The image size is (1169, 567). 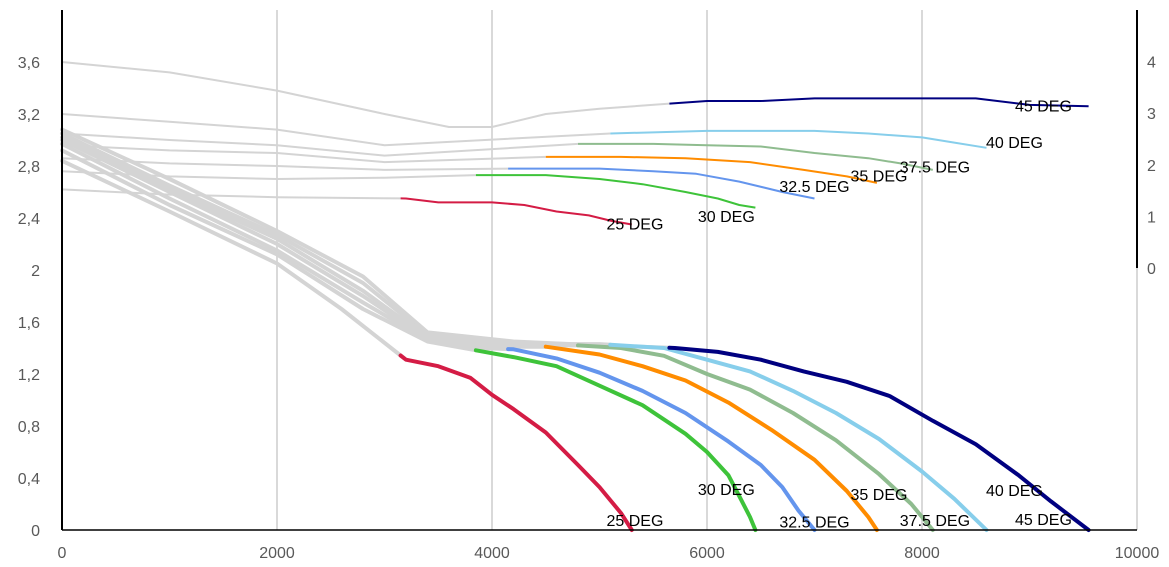 What do you see at coordinates (1151, 217) in the screenshot?
I see `y2-tick-label: 1` at bounding box center [1151, 217].